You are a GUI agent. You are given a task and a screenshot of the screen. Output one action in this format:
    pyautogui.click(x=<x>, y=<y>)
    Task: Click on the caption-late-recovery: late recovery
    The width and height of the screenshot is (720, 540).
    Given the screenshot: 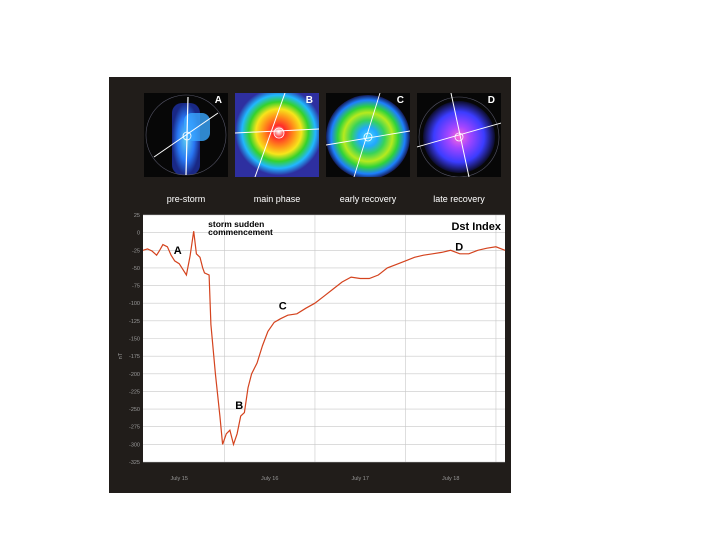 What is the action you would take?
    pyautogui.click(x=459, y=199)
    